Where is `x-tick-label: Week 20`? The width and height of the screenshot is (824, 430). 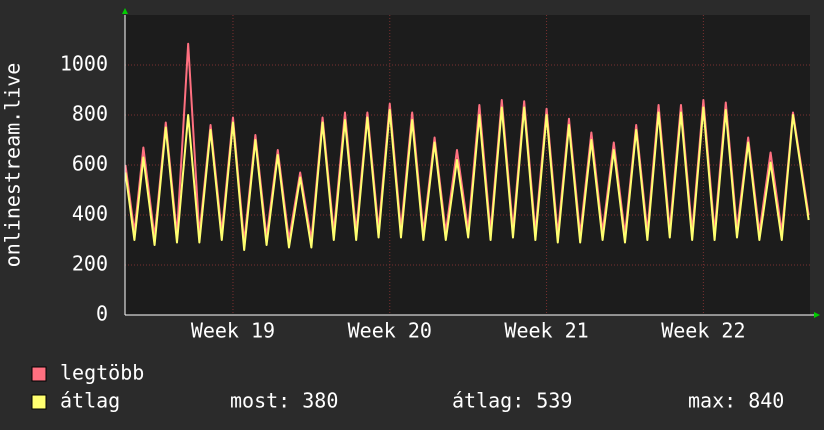
x-tick-label: Week 20 is located at coordinates (390, 331).